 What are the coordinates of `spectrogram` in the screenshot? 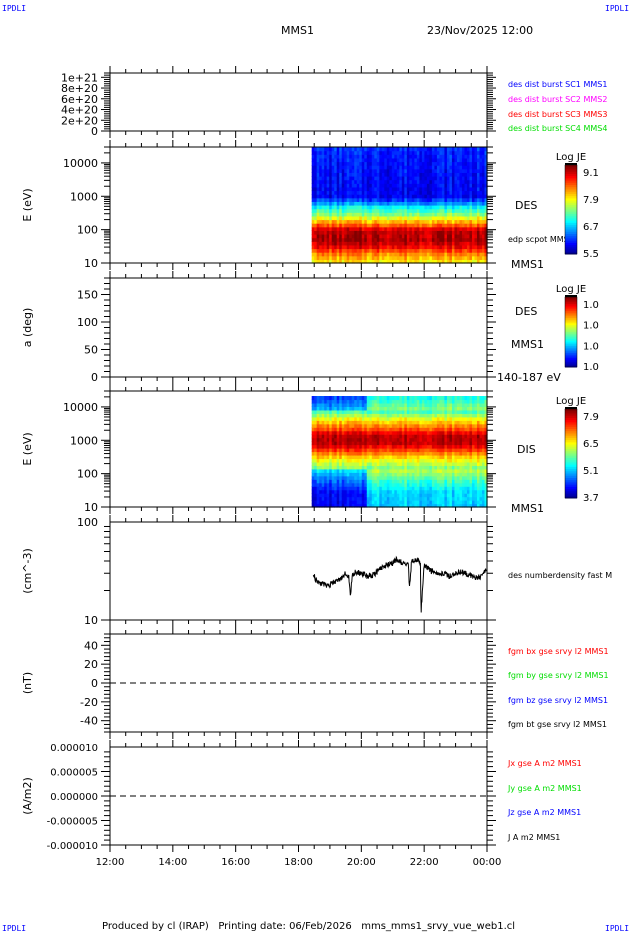 It's located at (399, 205).